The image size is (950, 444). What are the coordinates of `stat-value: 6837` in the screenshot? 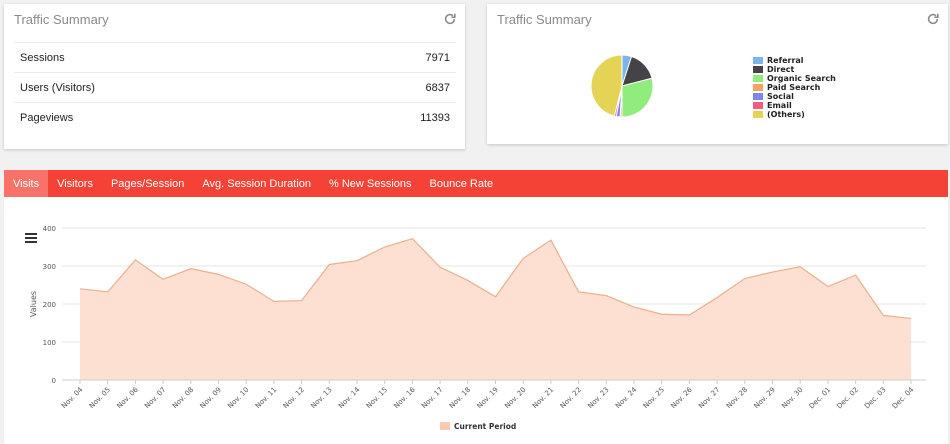 It's located at (437, 87).